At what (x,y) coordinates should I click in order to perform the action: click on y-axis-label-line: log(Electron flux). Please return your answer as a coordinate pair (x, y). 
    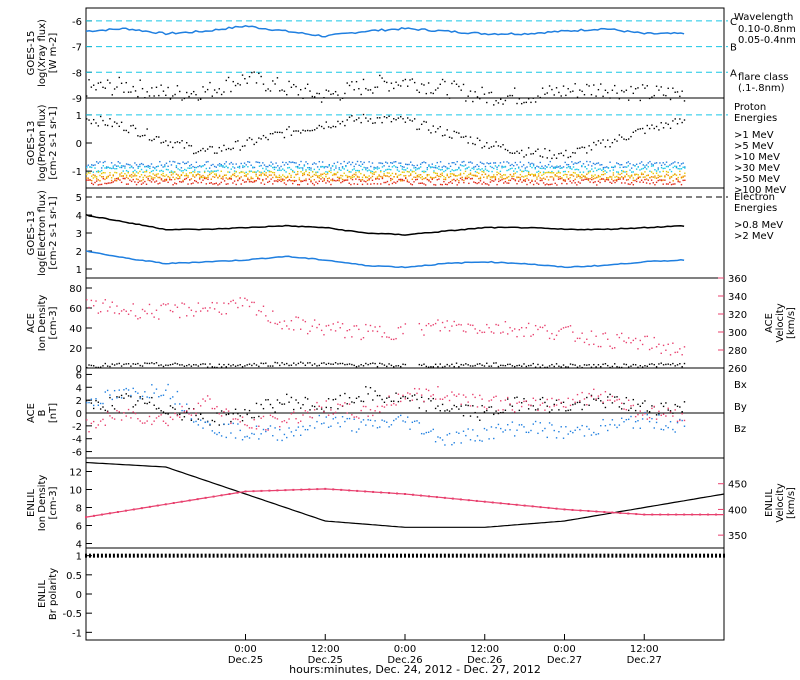
    Looking at the image, I should click on (42, 233).